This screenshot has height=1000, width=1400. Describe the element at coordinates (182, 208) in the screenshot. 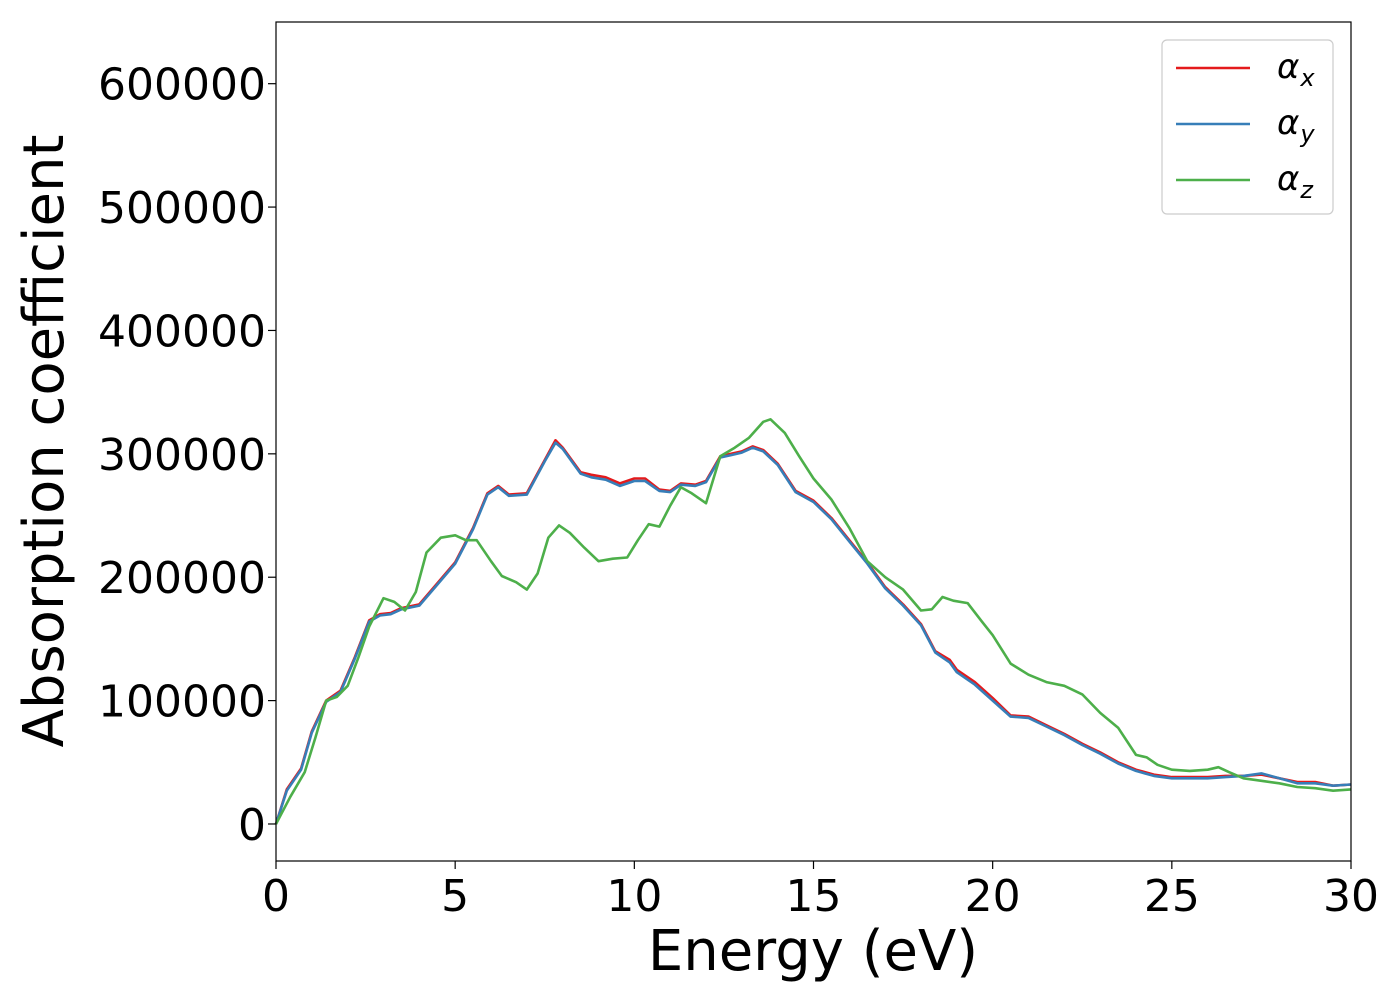

I see `y-tick-label: 500000` at that location.